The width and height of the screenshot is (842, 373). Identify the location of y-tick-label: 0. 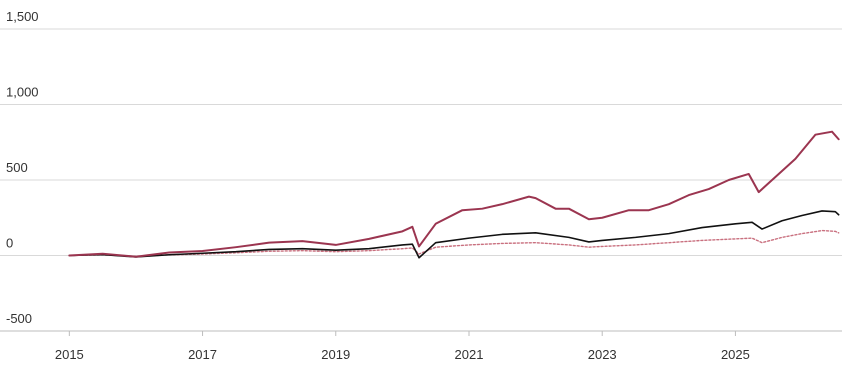
(9, 243).